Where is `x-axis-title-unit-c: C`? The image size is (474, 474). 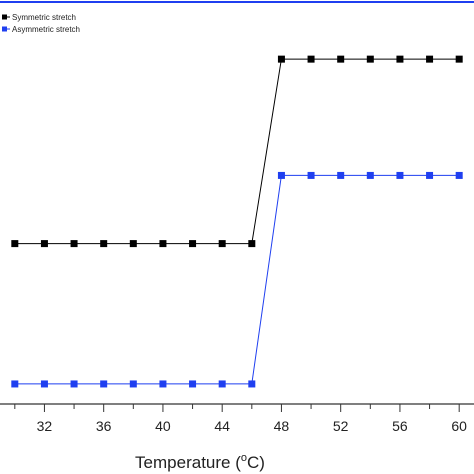 x-axis-title-unit-c: C is located at coordinates (253, 462).